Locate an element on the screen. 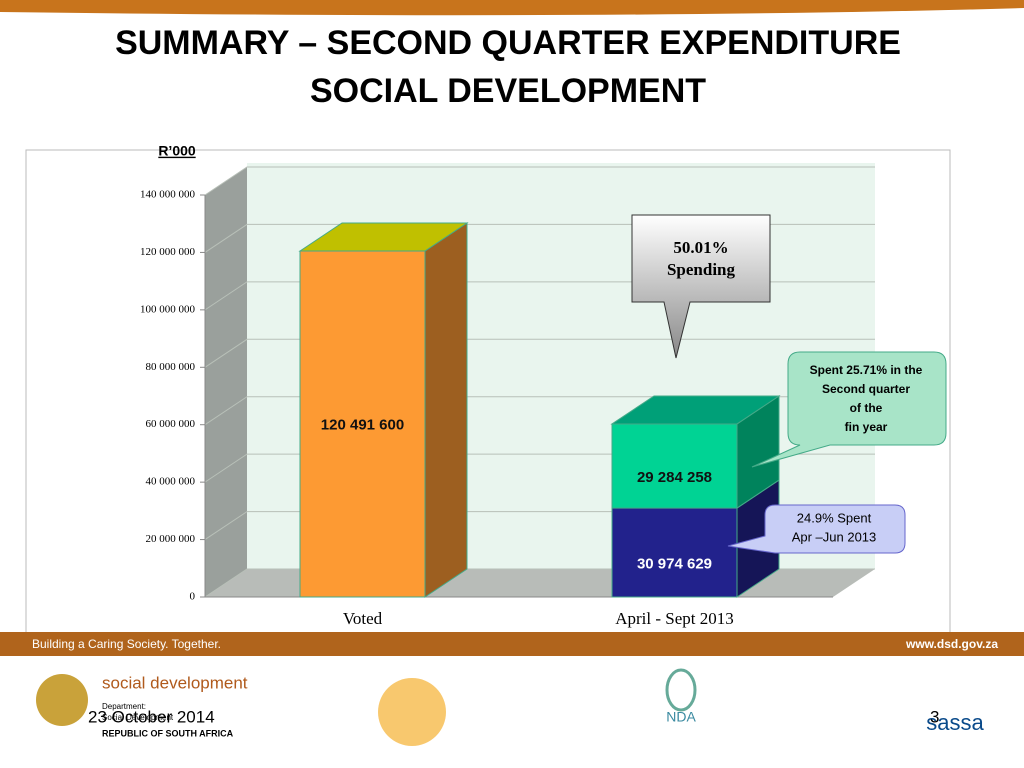  page-number: 3 is located at coordinates (934, 716).